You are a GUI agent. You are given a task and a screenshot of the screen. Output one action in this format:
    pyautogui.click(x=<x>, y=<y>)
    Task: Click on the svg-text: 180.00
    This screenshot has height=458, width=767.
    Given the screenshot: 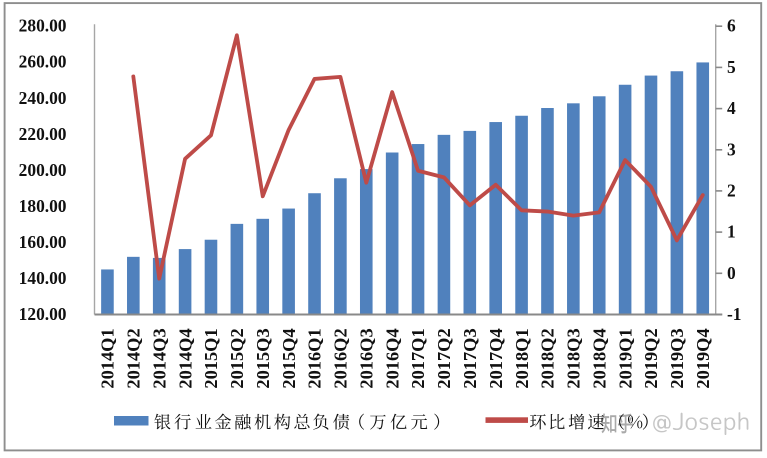 What is the action you would take?
    pyautogui.click(x=43, y=206)
    